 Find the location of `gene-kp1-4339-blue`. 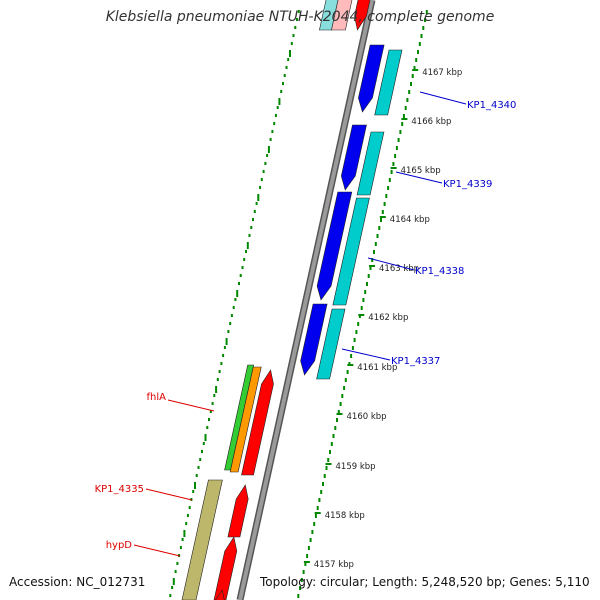

gene-kp1-4339-blue is located at coordinates (353, 157).